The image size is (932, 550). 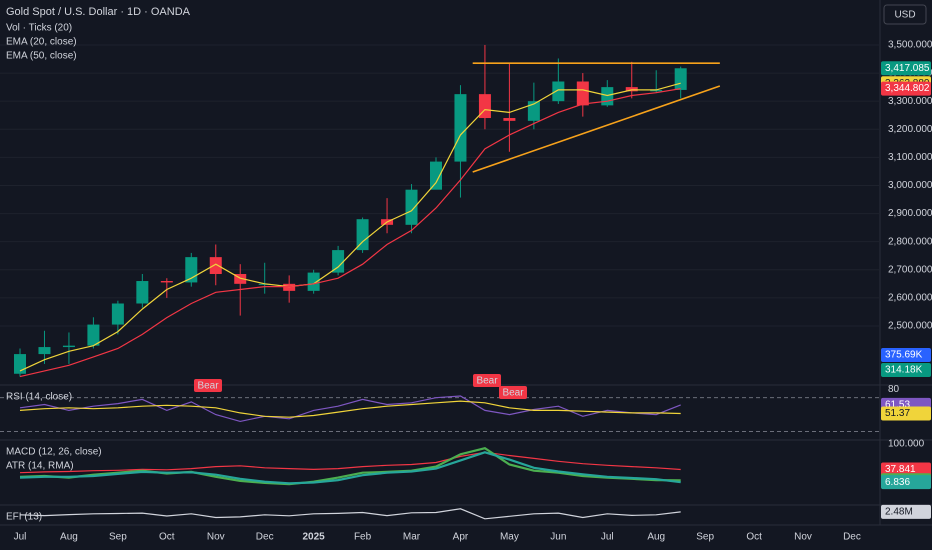 I want to click on price-badge-label: 3,417.085, so click(x=907, y=68).